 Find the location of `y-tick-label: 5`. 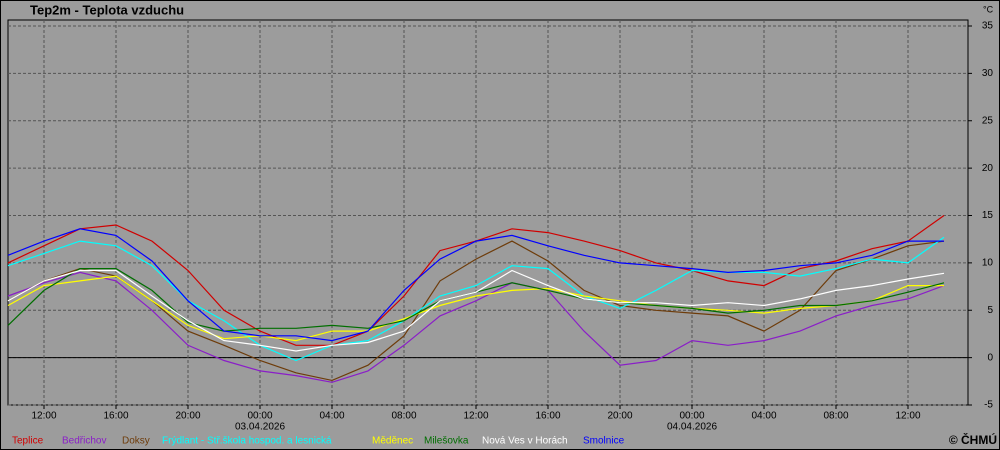

y-tick-label: 5 is located at coordinates (990, 310).